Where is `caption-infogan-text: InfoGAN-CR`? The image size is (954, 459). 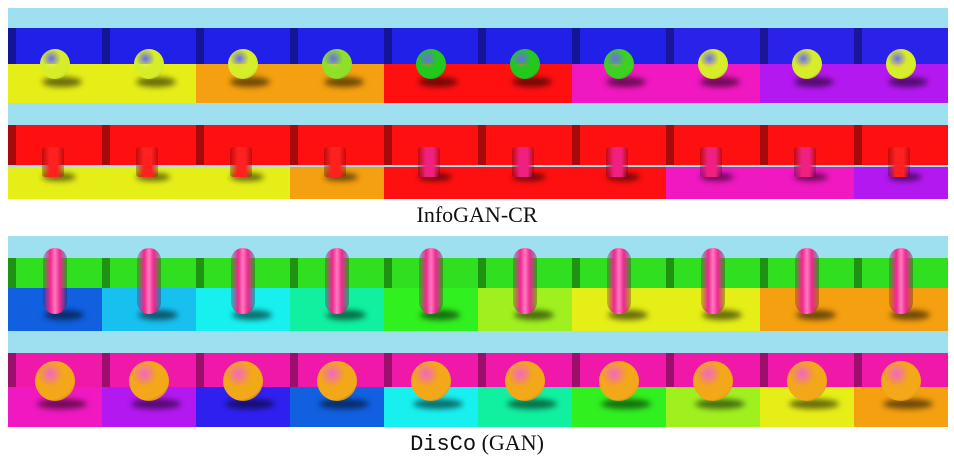 caption-infogan-text: InfoGAN-CR is located at coordinates (477, 214).